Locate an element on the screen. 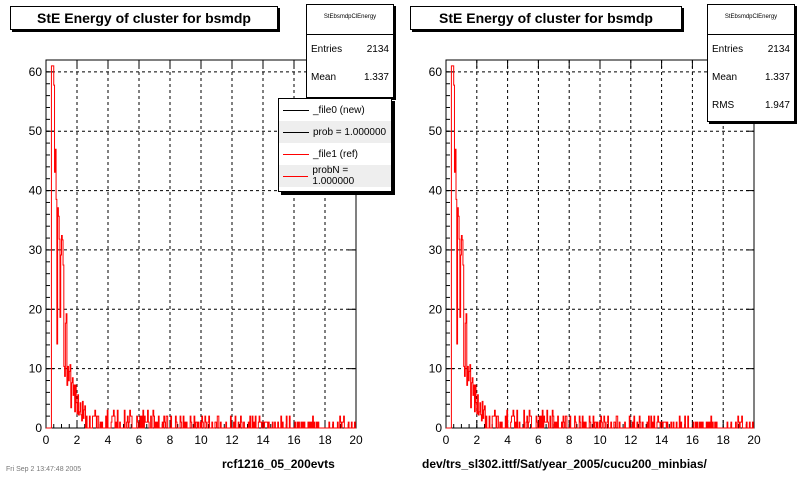  legend-entry: _file0 (new) is located at coordinates (335, 110).